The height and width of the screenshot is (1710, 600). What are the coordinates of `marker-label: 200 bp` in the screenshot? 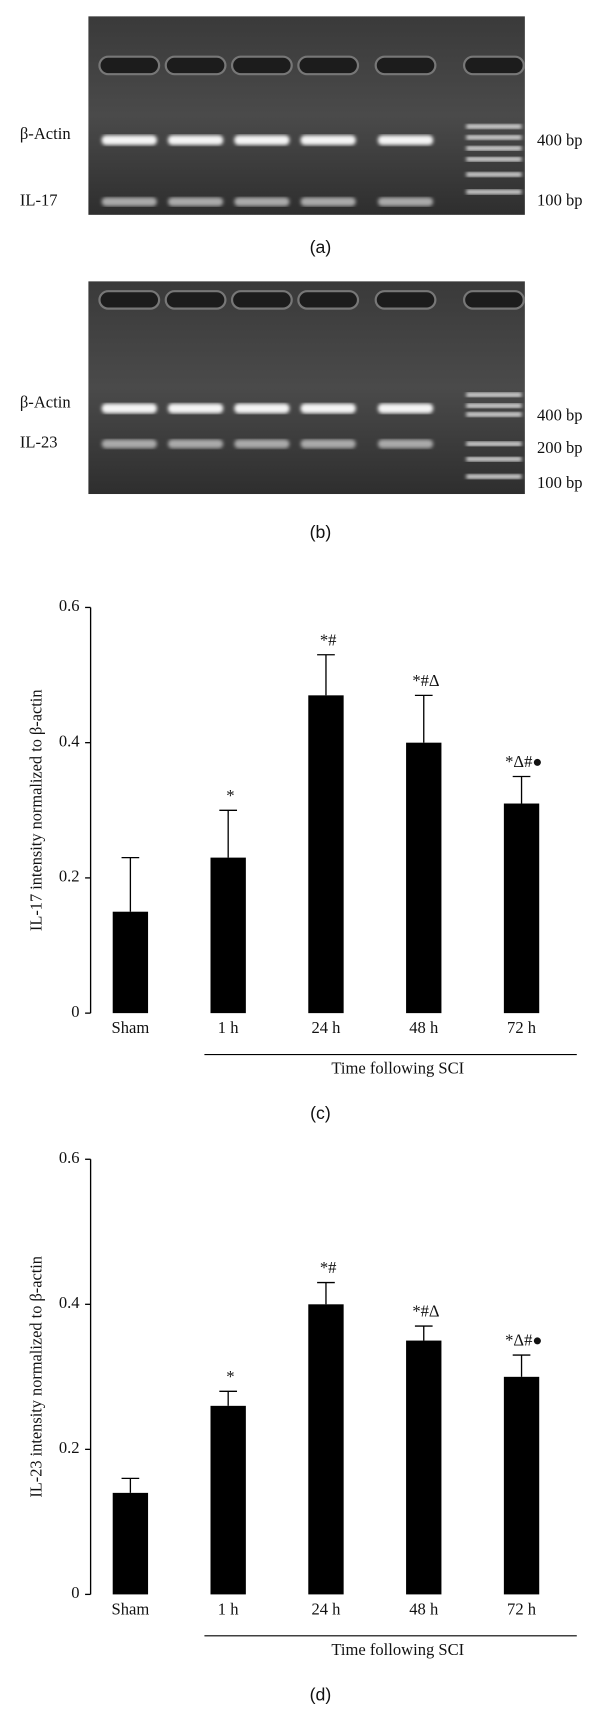 It's located at (560, 447).